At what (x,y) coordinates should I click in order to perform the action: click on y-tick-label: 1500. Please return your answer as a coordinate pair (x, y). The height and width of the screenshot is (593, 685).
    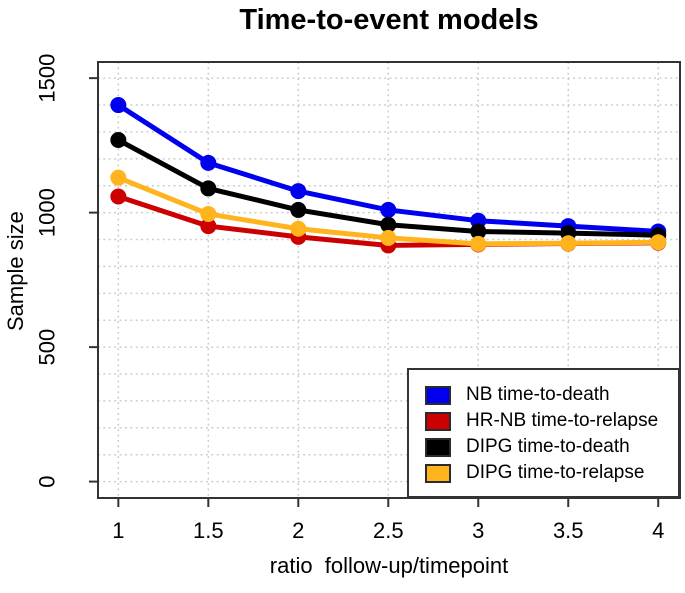
    Looking at the image, I should click on (47, 78).